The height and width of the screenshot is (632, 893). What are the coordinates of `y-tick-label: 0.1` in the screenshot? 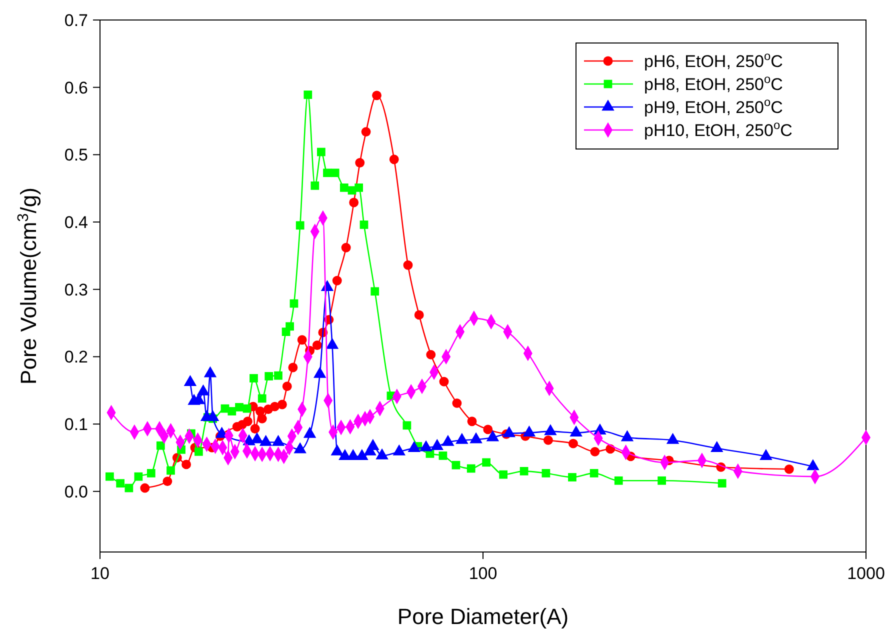 It's located at (76, 424).